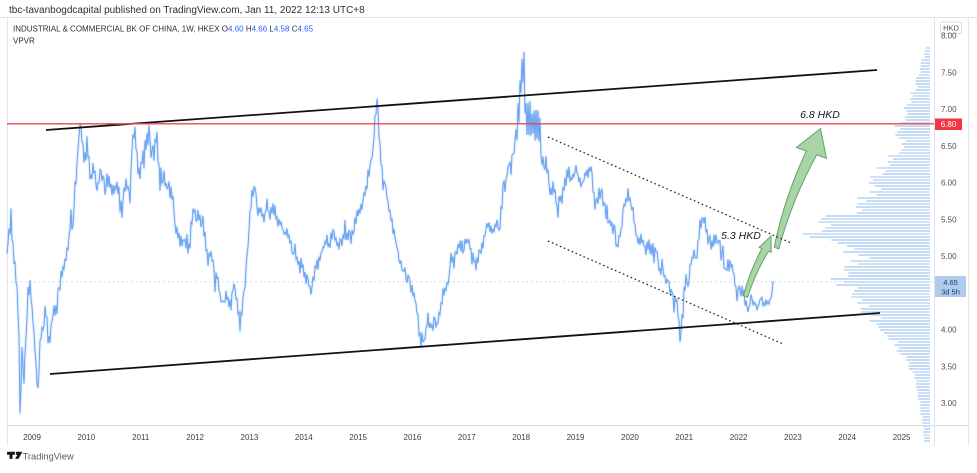 The height and width of the screenshot is (473, 977). I want to click on svg-text: 7.50, so click(949, 72).